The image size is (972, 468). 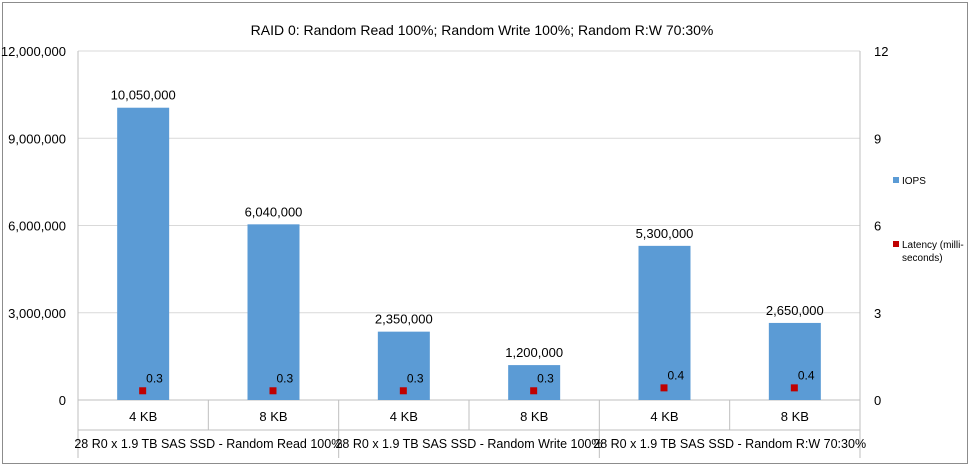 I want to click on iops-data-label: 1,200,000, so click(x=534, y=352).